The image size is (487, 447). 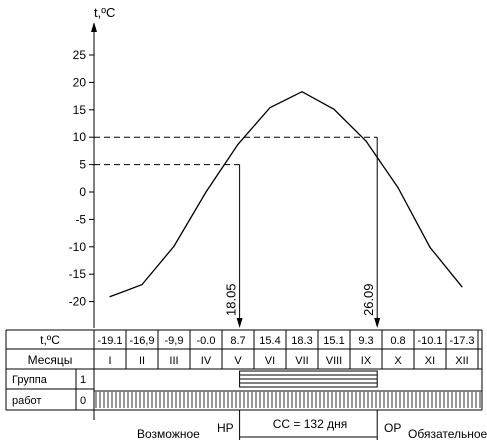 I want to click on y-tick-label: -5, so click(x=80, y=219).